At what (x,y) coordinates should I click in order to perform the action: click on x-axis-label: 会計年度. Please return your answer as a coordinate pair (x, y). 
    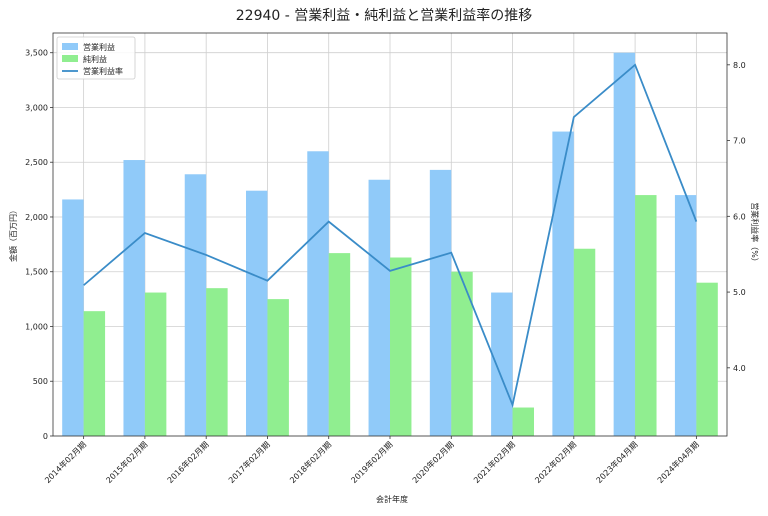
    Looking at the image, I should click on (392, 499).